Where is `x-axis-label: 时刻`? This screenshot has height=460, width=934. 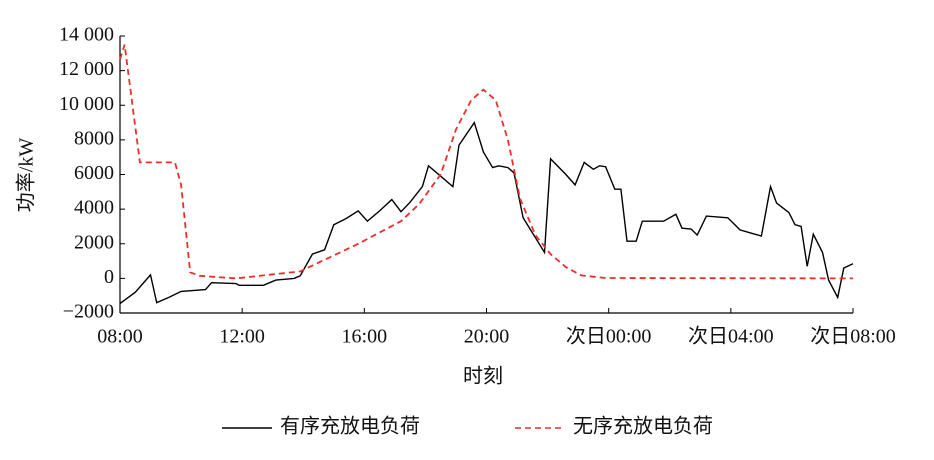
x-axis-label: 时刻 is located at coordinates (483, 376).